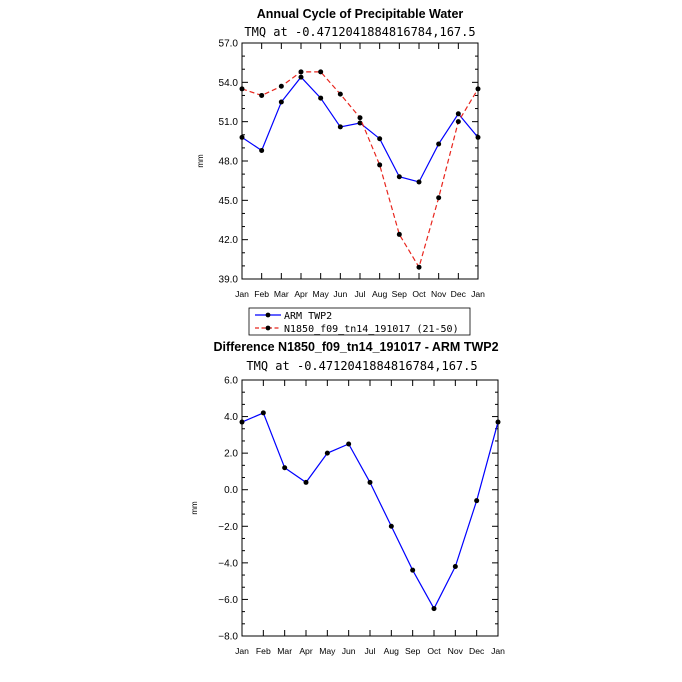  I want to click on legend-frame, so click(359, 321).